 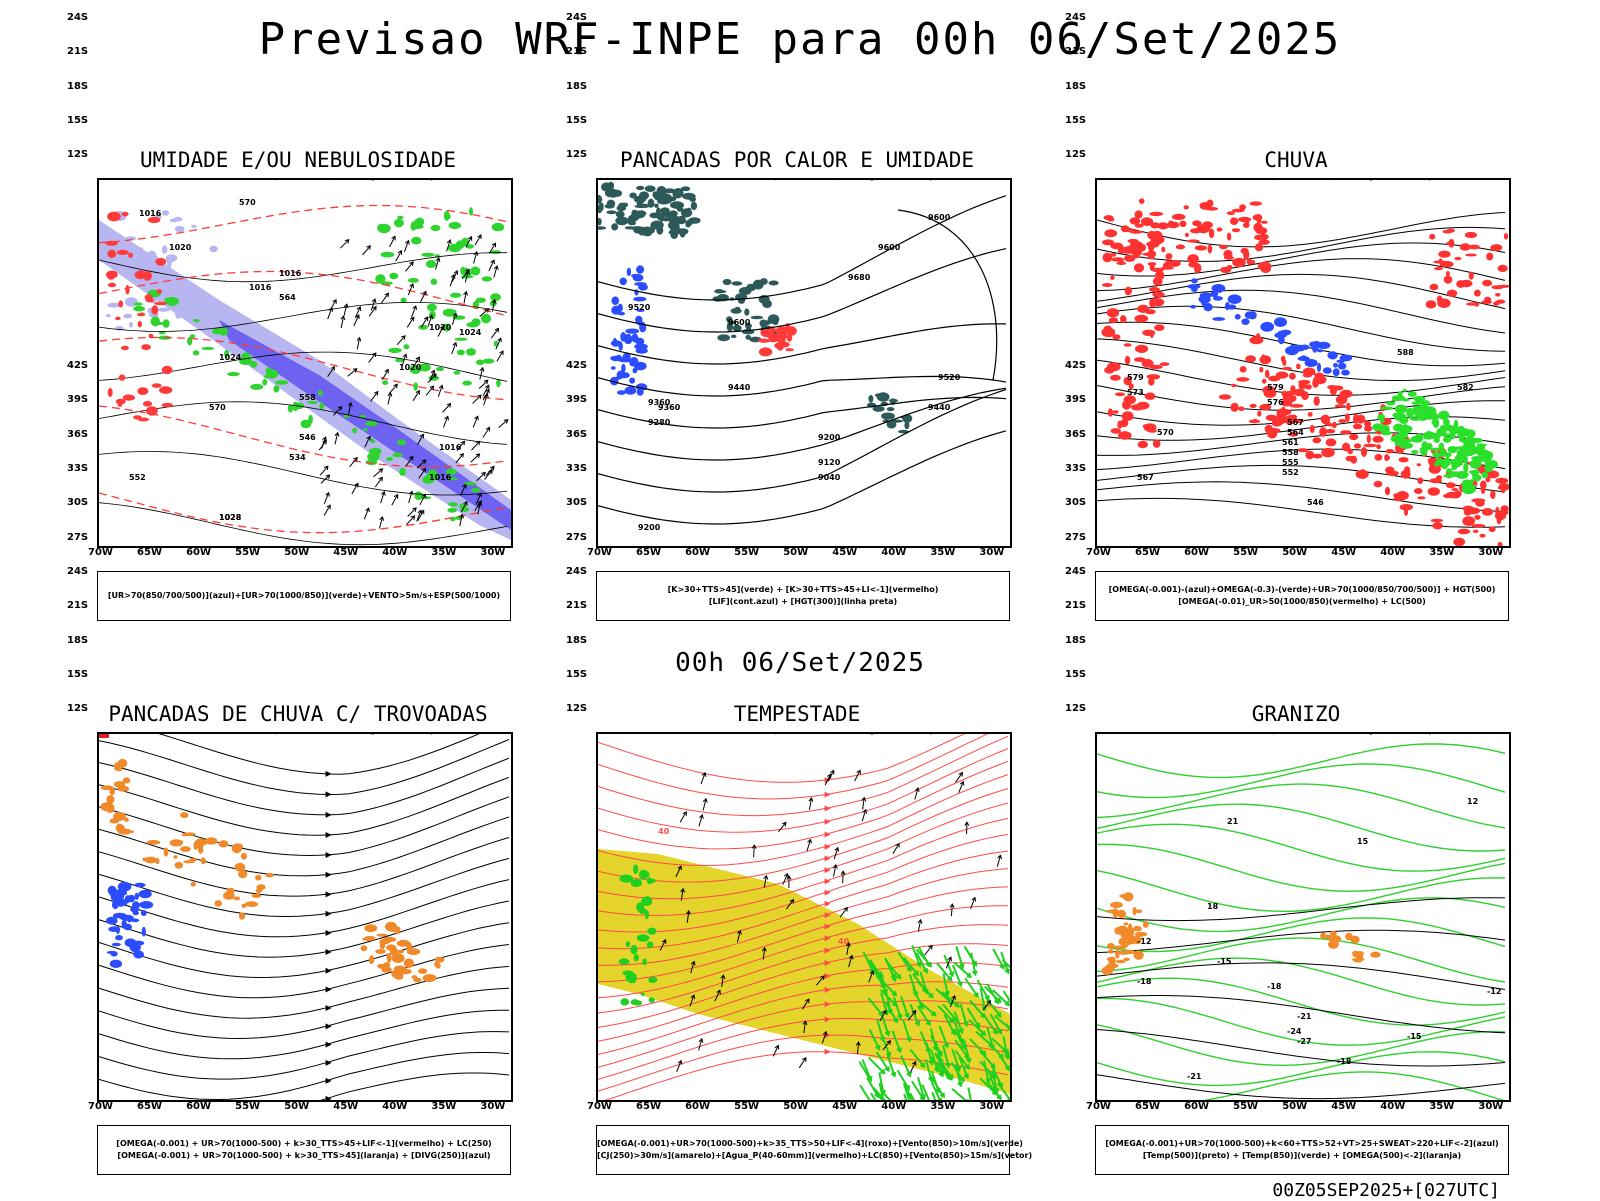 I want to click on contour-label: -27, so click(x=1304, y=1041).